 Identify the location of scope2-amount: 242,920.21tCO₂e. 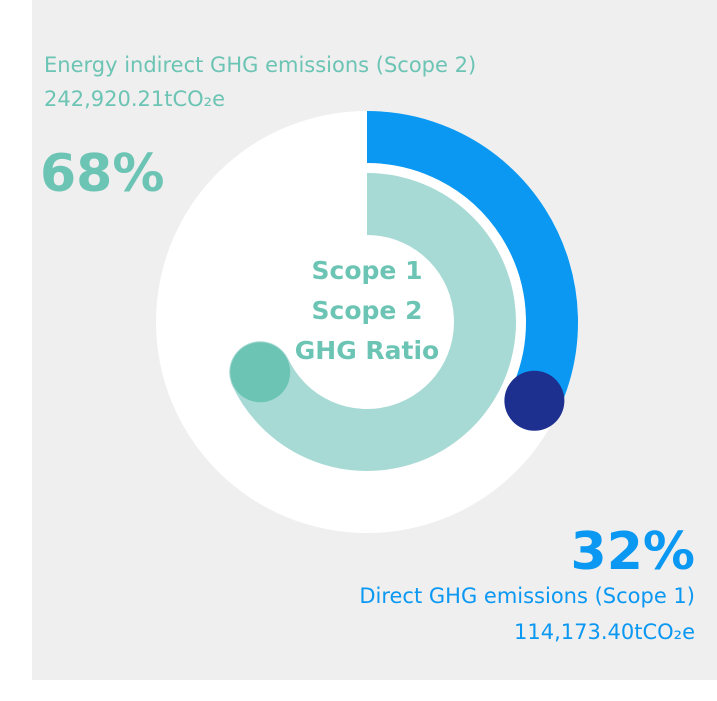
(134, 99).